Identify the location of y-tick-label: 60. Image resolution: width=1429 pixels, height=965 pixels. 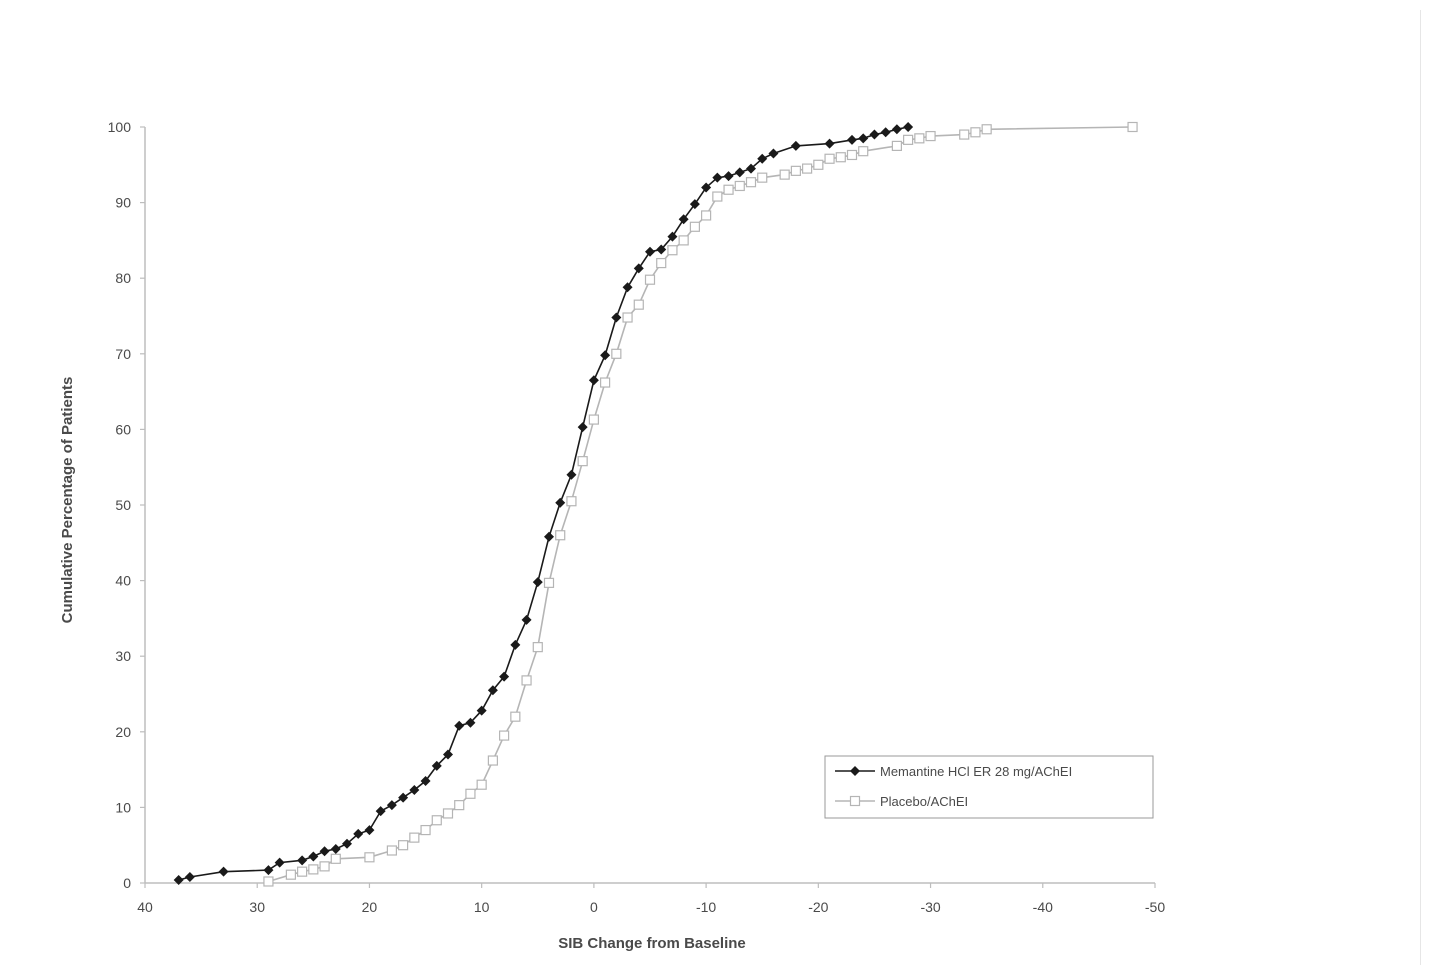
(123, 429).